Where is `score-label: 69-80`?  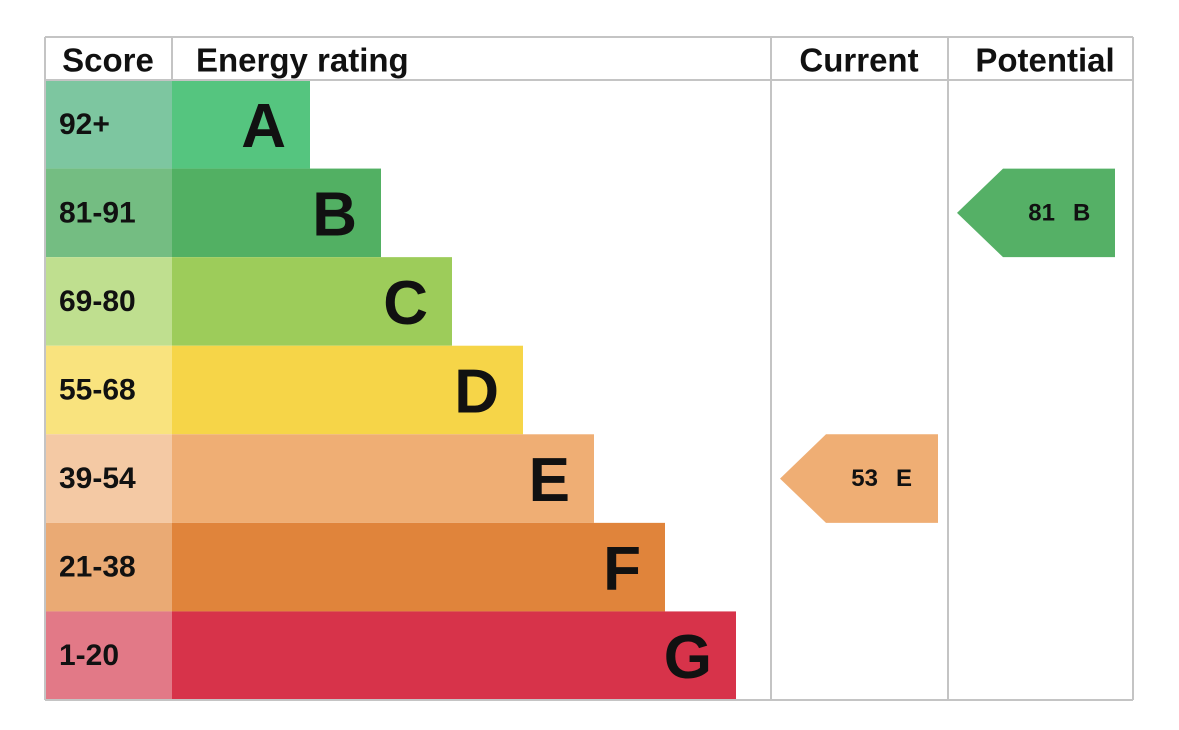
score-label: 69-80 is located at coordinates (97, 301).